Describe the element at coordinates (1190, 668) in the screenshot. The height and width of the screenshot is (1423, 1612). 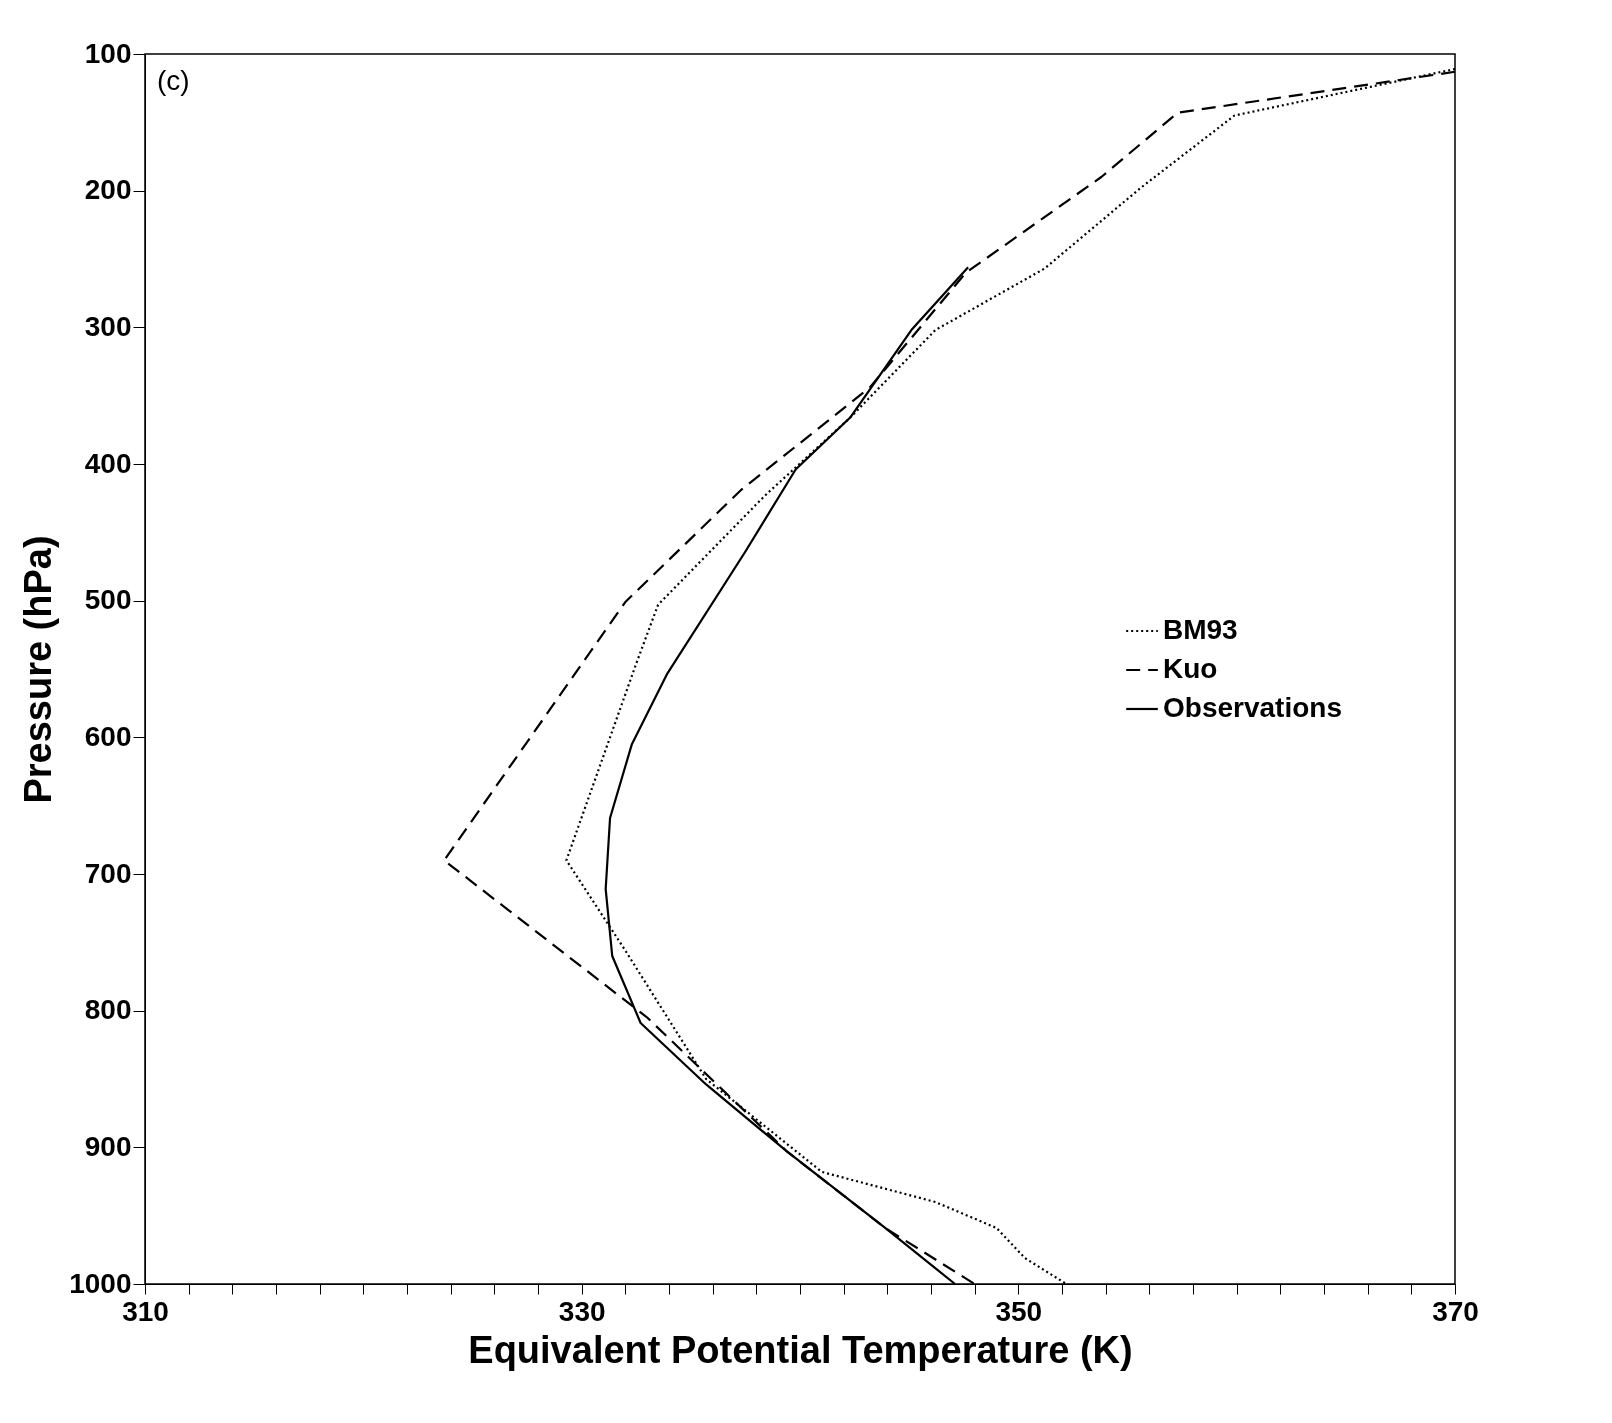
I see `legend-label: Kuo` at that location.